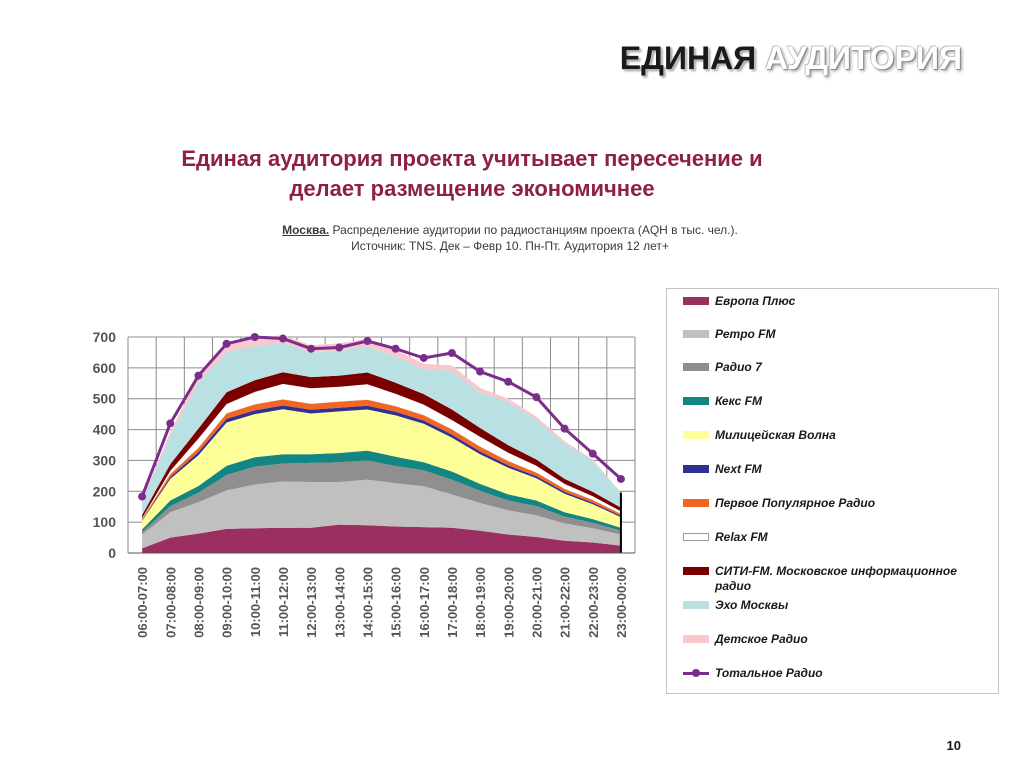 The width and height of the screenshot is (1024, 768). I want to click on legend-item-5: Next FM, so click(838, 469).